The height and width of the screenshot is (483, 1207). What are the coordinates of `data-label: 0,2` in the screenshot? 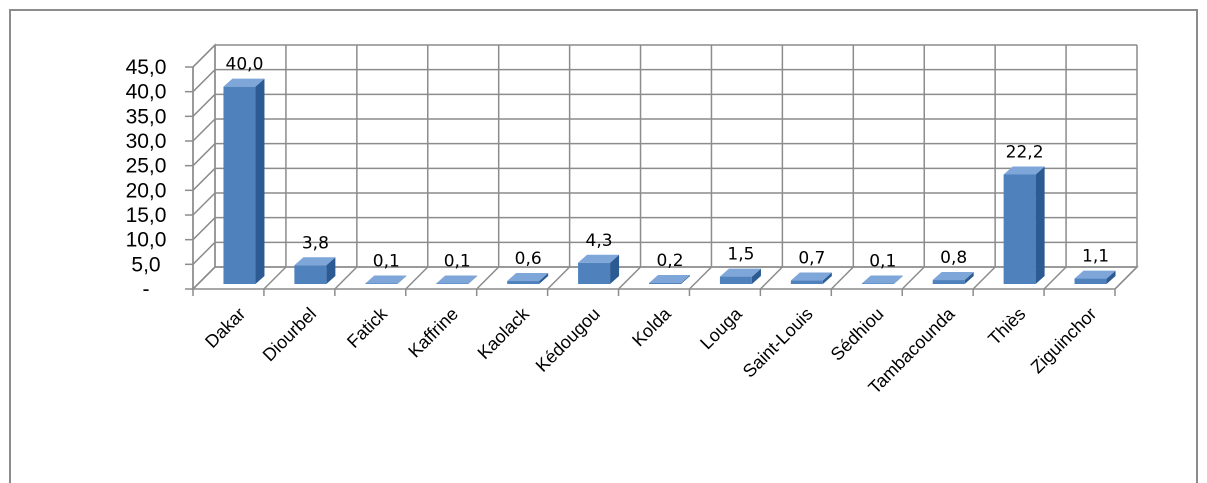 It's located at (669, 261).